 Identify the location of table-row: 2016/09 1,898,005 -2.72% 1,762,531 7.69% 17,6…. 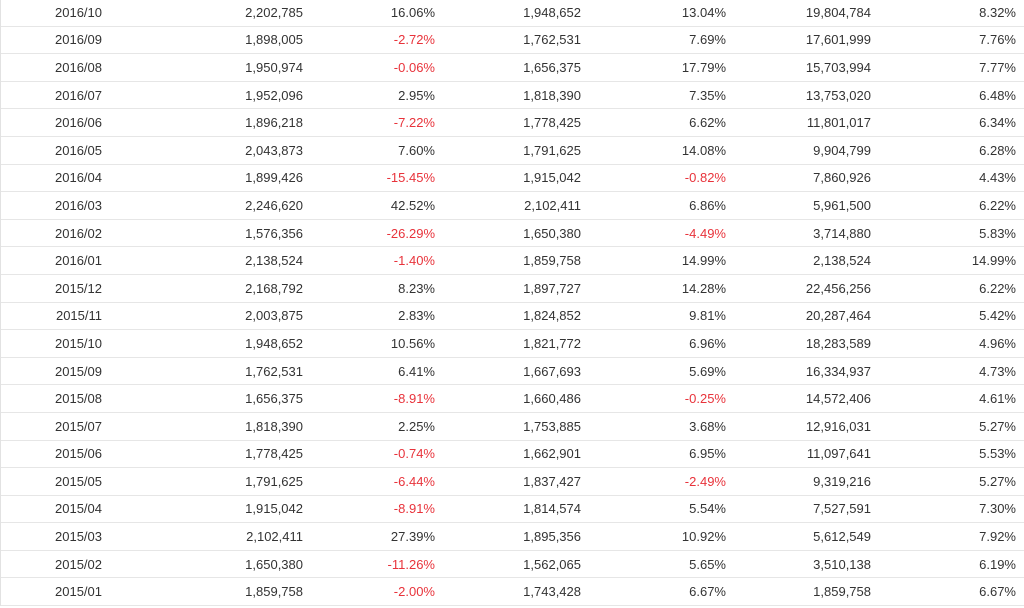
(512, 40).